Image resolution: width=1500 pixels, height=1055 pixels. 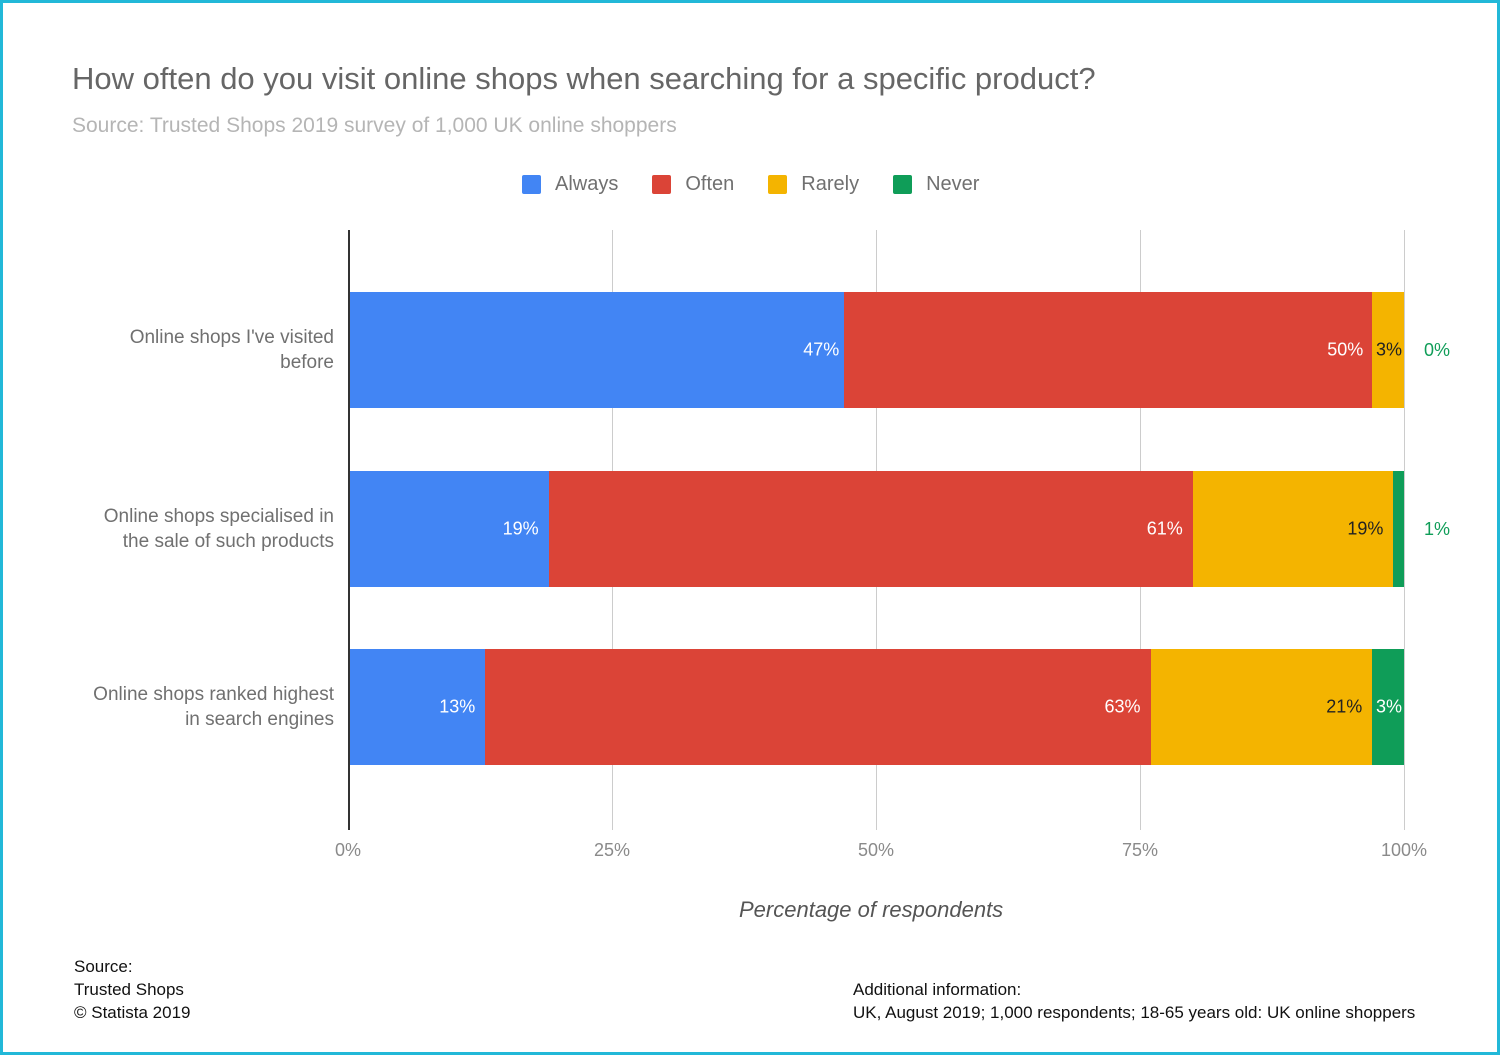 What do you see at coordinates (1261, 707) in the screenshot?
I see `bar-segment-rarely: 21%` at bounding box center [1261, 707].